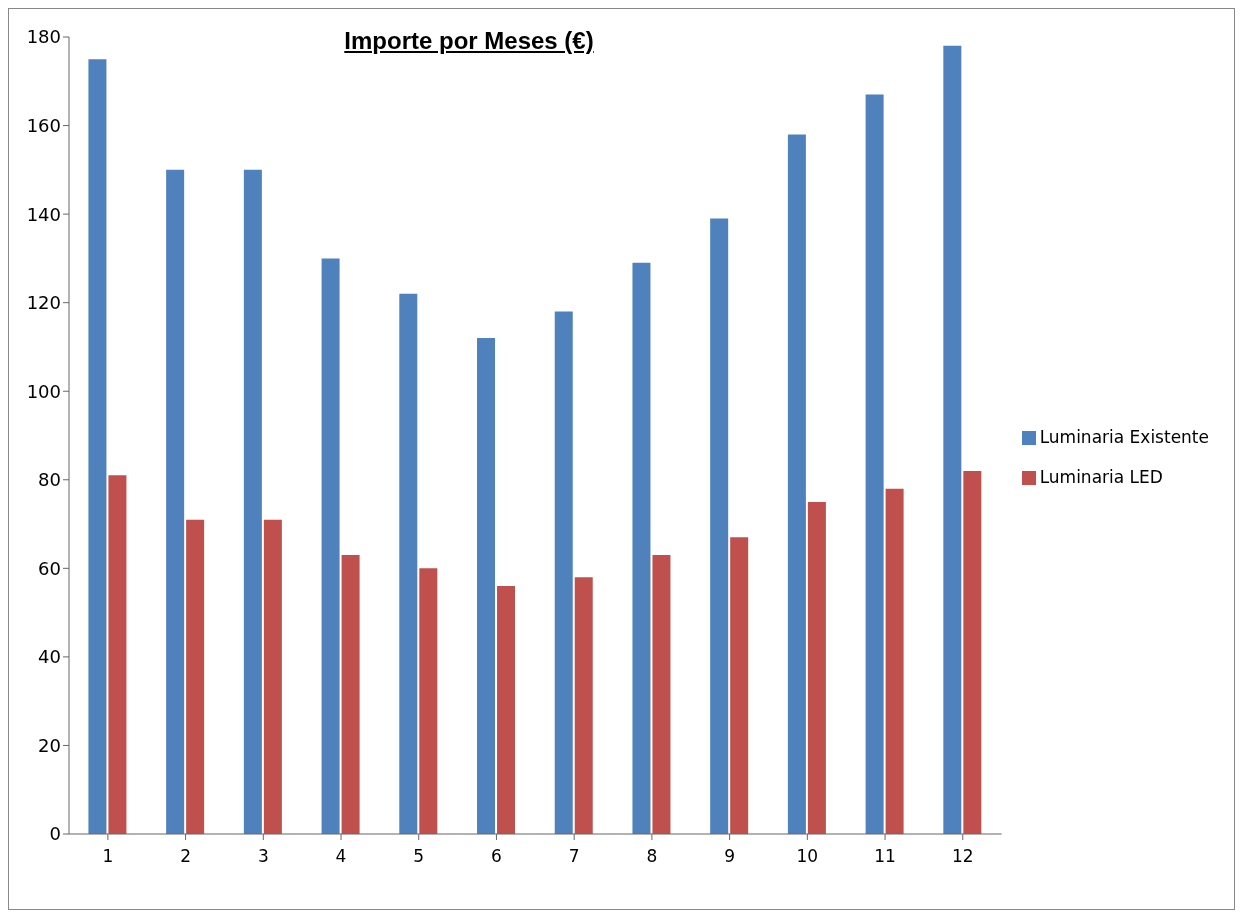 The image size is (1245, 919). Describe the element at coordinates (730, 856) in the screenshot. I see `x-tick-label: 9` at that location.